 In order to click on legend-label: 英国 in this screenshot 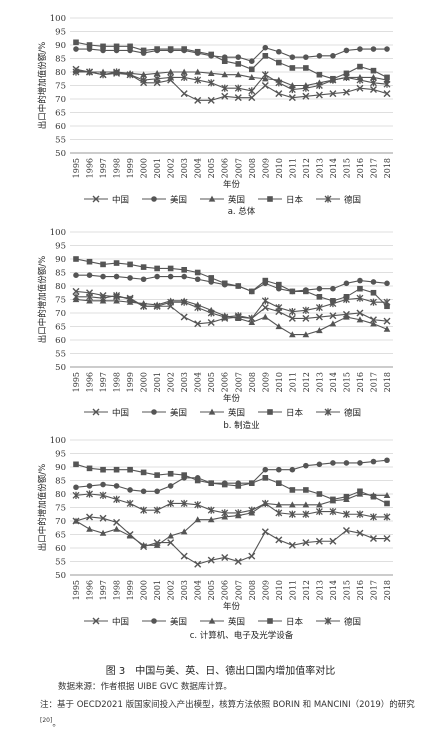, I will do `click(236, 200)`.